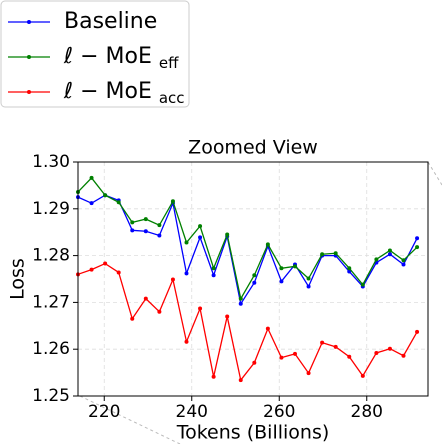  Describe the element at coordinates (51, 302) in the screenshot. I see `y-tick-label: 1.27` at that location.